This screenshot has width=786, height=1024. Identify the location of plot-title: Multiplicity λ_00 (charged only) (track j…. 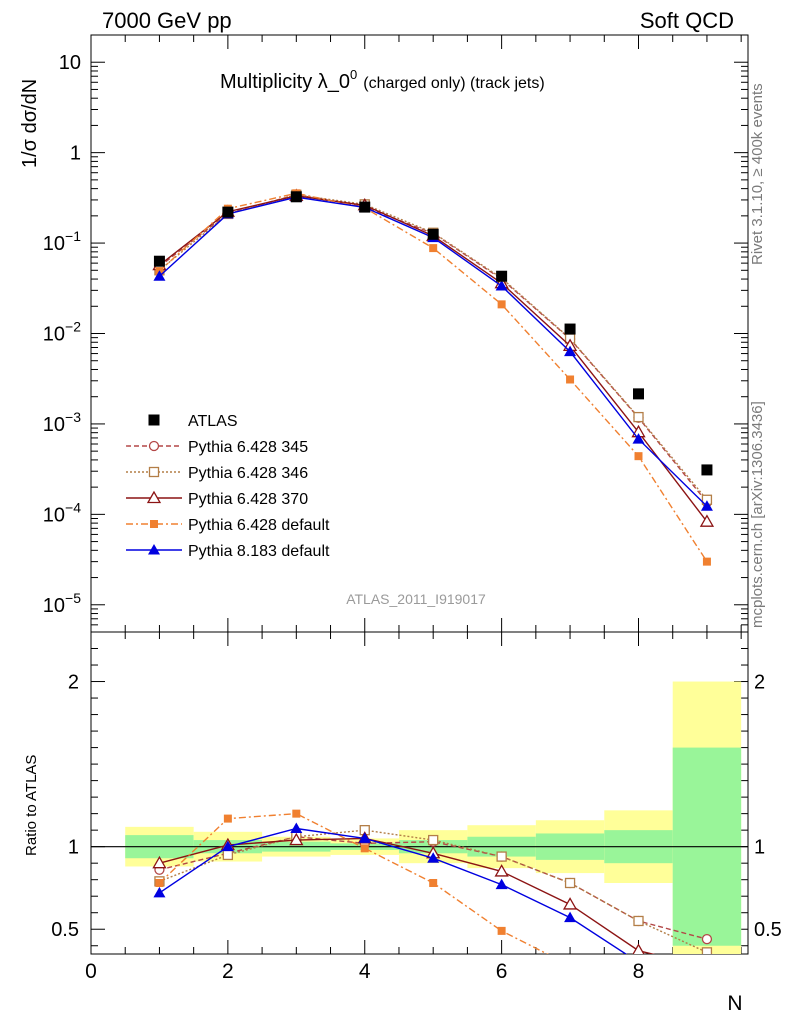
(382, 80).